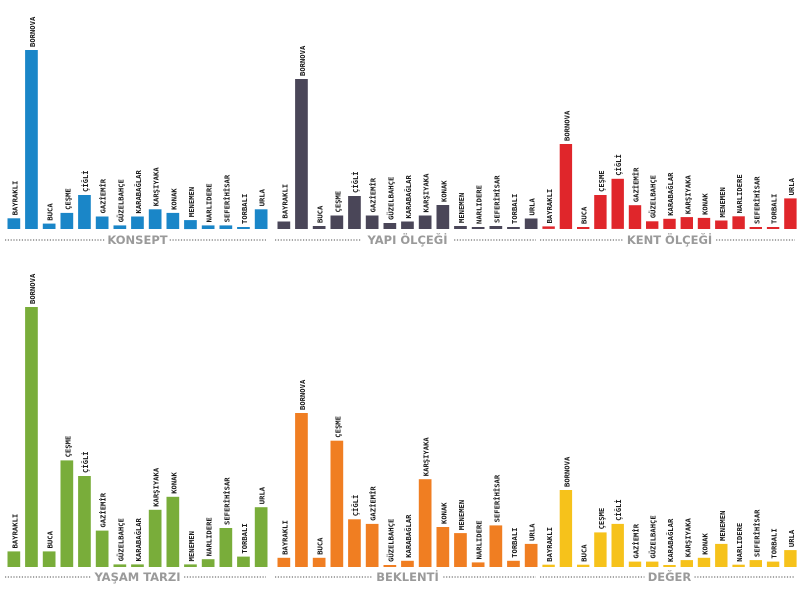 The image size is (799, 589). Describe the element at coordinates (49, 559) in the screenshot. I see `bar-buca` at that location.